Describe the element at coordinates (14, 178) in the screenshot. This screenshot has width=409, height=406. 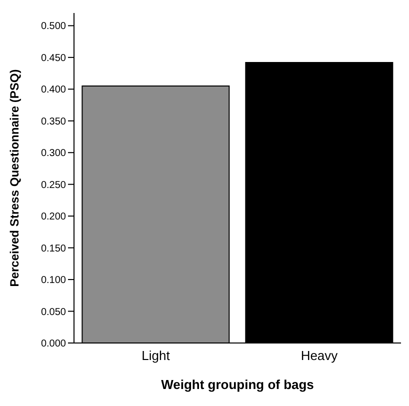
I see `y-axis-title: Perceived Stress Questionnaire (PSQ)` at that location.